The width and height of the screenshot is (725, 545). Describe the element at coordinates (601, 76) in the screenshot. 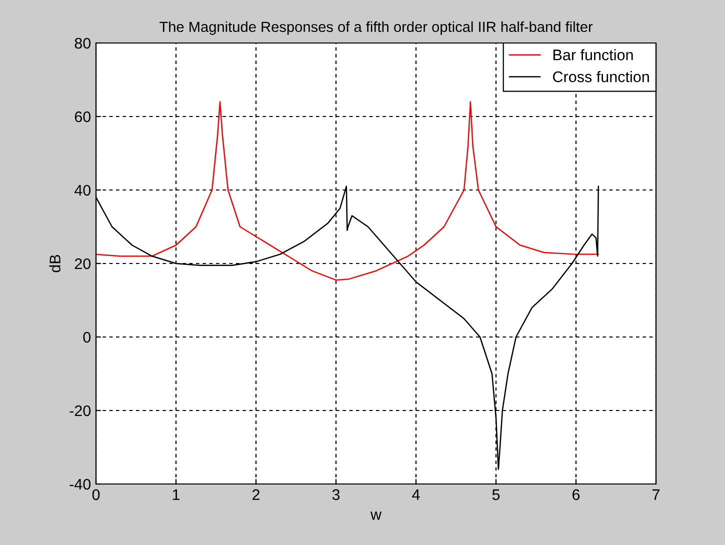

I see `legend-label: Cross function` at that location.